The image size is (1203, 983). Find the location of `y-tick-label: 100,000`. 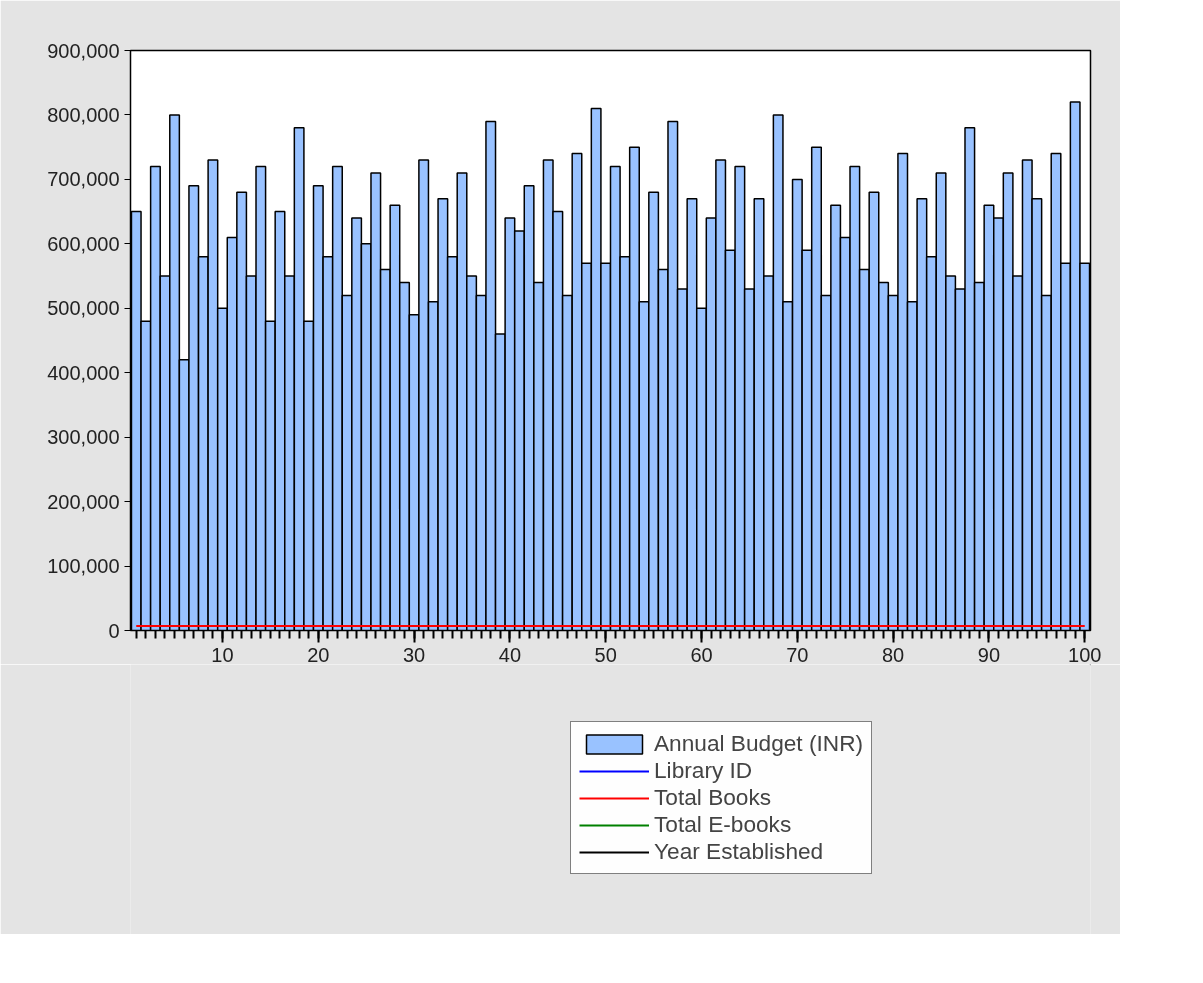

y-tick-label: 100,000 is located at coordinates (83, 566).